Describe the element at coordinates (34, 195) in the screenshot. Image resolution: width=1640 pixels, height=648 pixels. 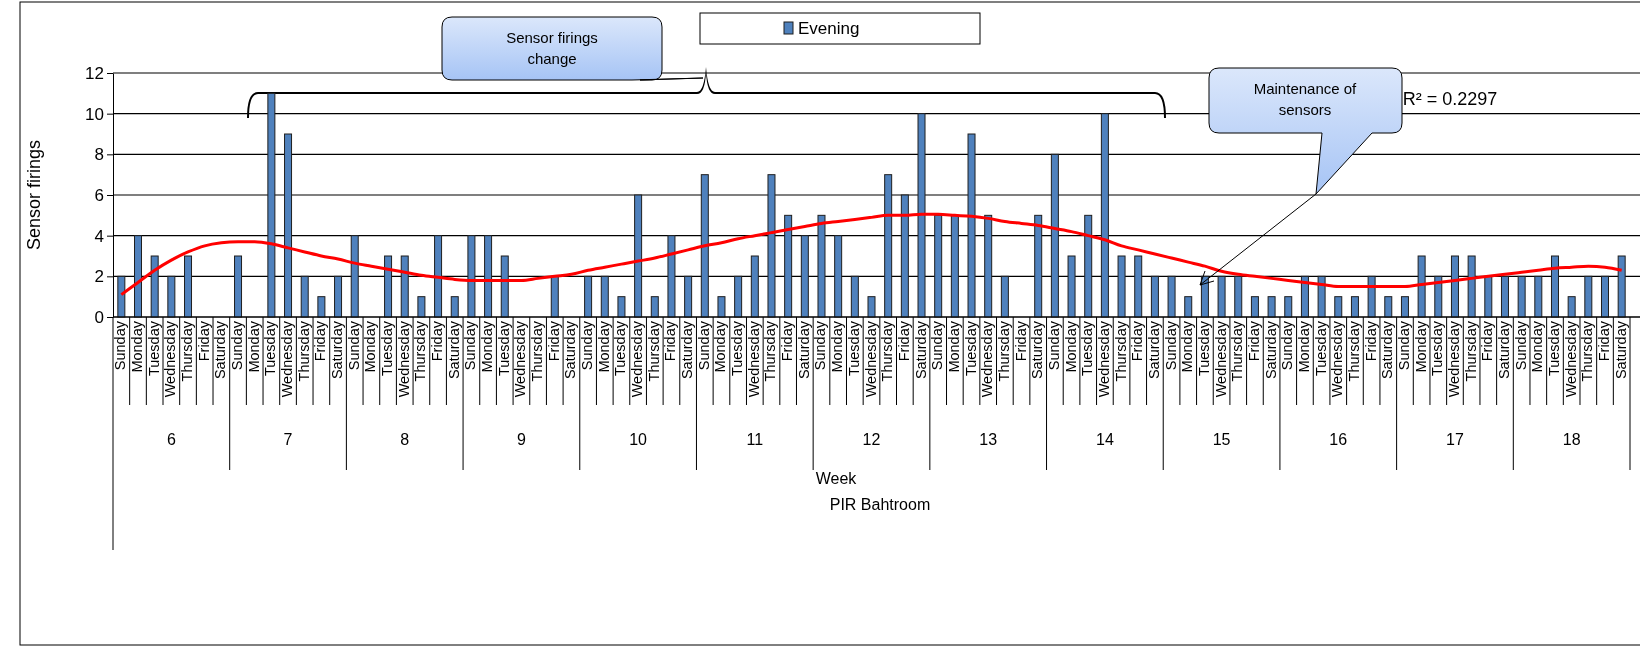
I see `y-axis-title: Sensor firings` at that location.